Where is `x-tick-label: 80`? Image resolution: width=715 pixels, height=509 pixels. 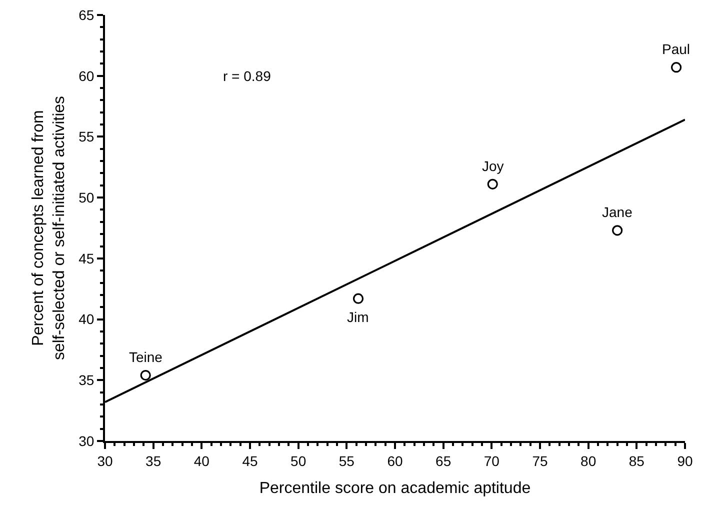 x-tick-label: 80 is located at coordinates (588, 460).